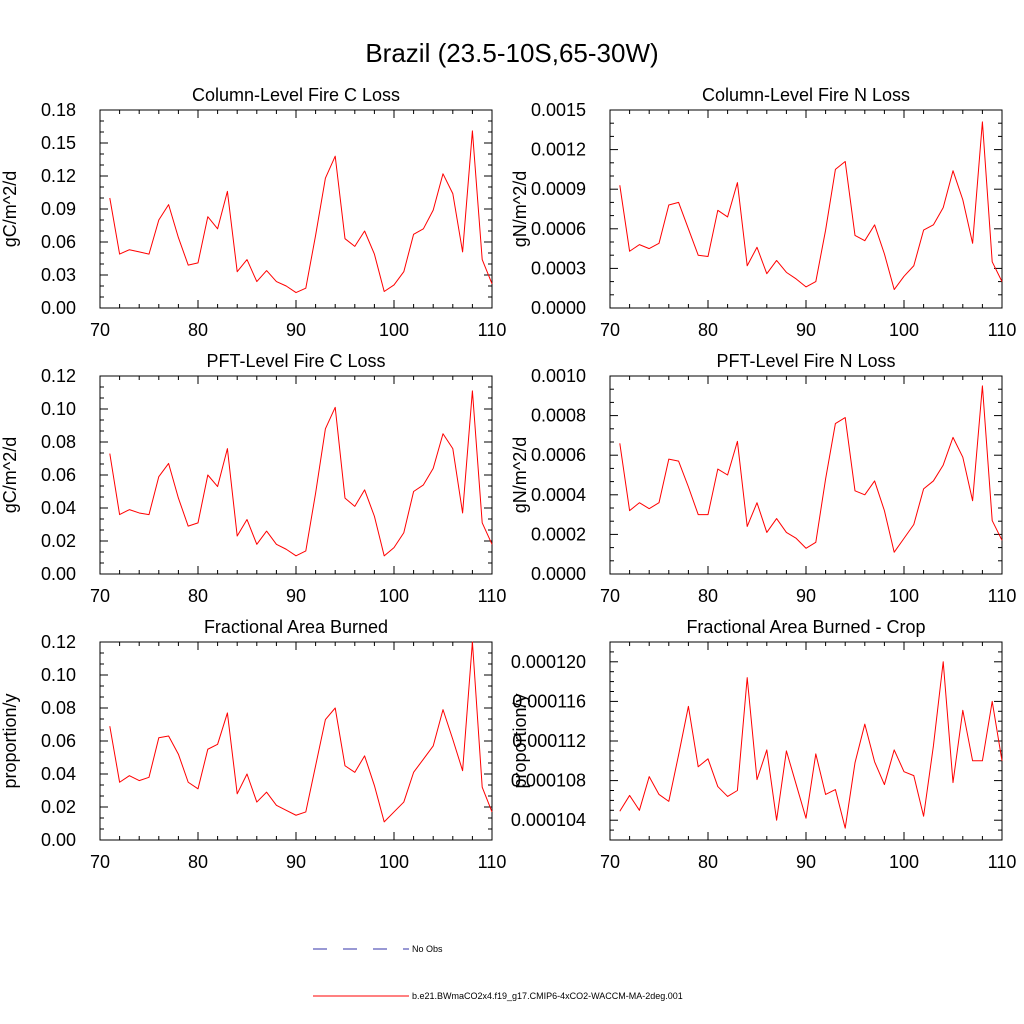  Describe the element at coordinates (427, 949) in the screenshot. I see `legend-label-no-obs: No Obs` at that location.